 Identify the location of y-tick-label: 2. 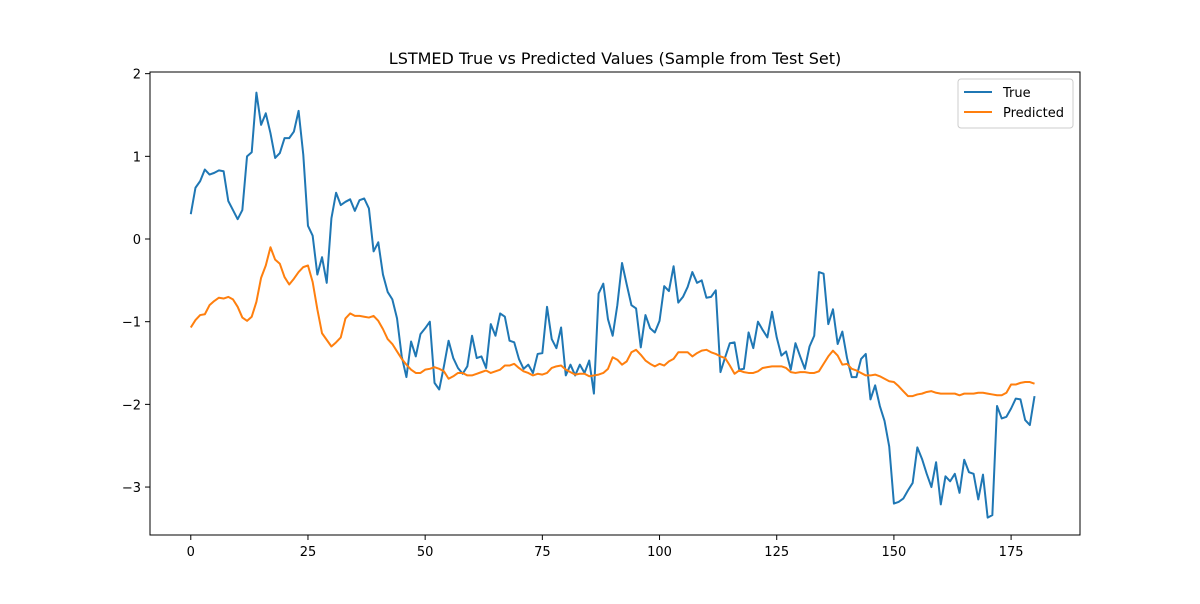
(137, 75).